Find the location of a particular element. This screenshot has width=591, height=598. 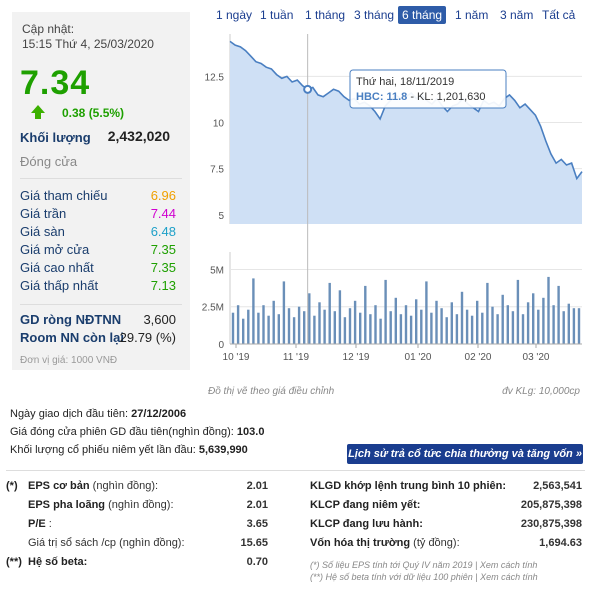

fundamental-row: (*) EPS cơ bản (nghìn đồng): 2.01 is located at coordinates (137, 488).